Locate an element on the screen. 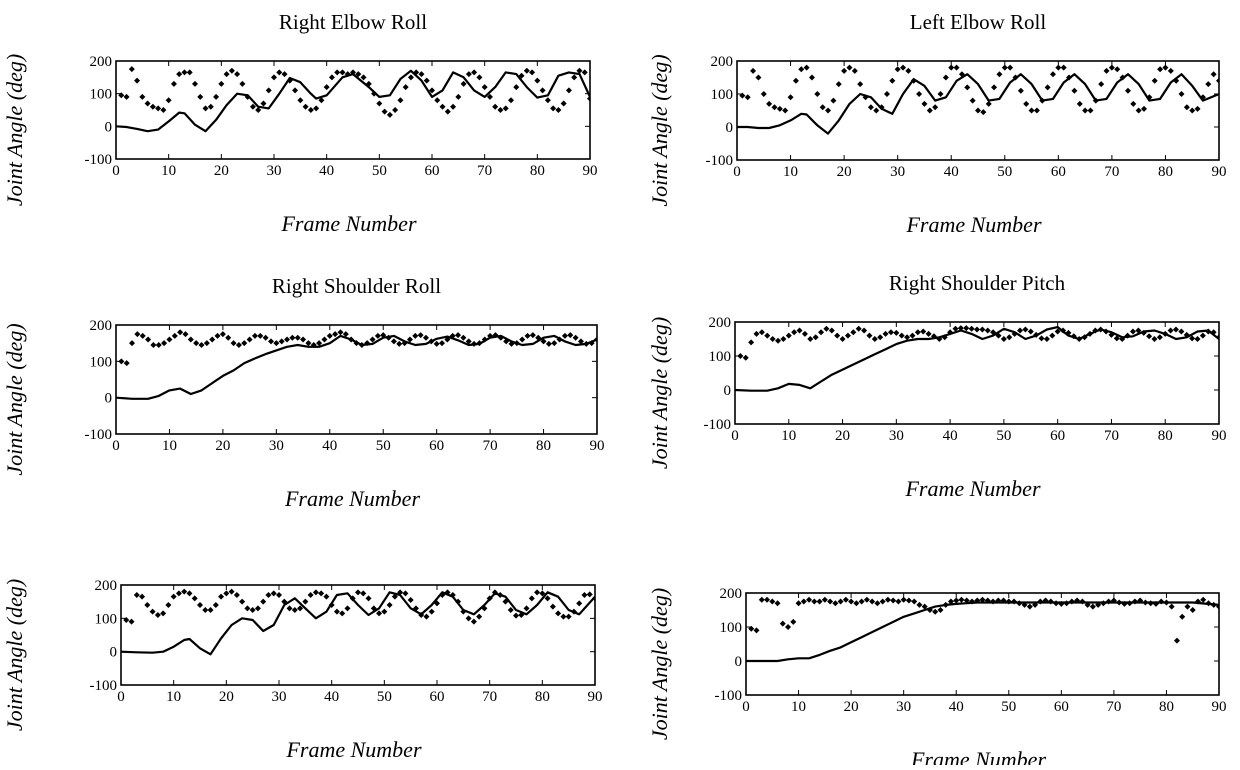 Image resolution: width=1240 pixels, height=770 pixels. series-line is located at coordinates (358, 623).